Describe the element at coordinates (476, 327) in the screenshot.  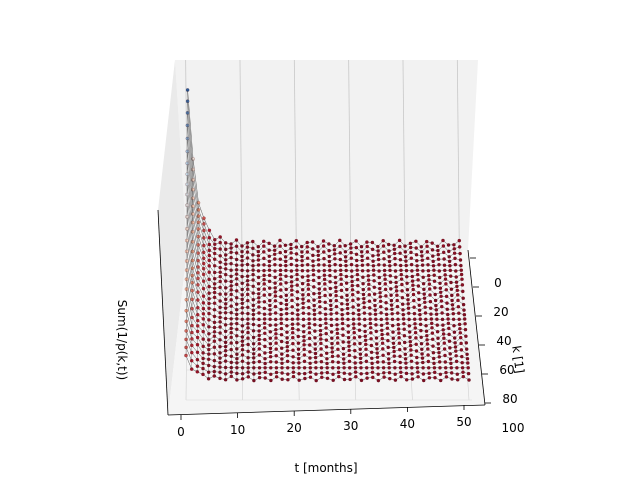
I see `y-axis-line` at that location.